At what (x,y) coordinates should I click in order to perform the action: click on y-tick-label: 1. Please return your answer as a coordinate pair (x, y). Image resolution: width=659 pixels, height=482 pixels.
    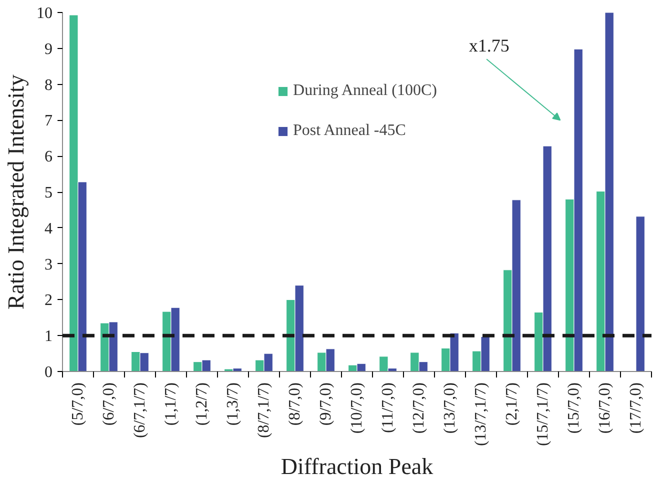
    Looking at the image, I should click on (48, 337).